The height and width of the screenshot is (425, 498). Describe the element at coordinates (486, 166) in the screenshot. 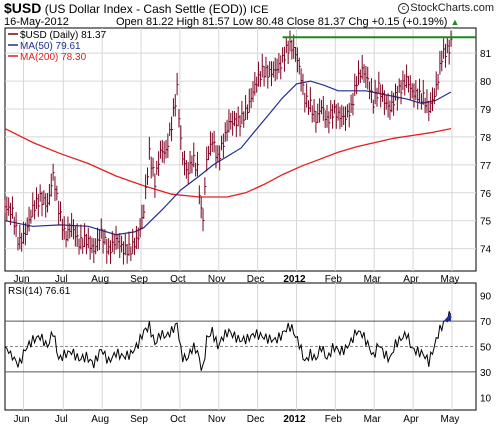

I see `price-tick-label: 77` at that location.